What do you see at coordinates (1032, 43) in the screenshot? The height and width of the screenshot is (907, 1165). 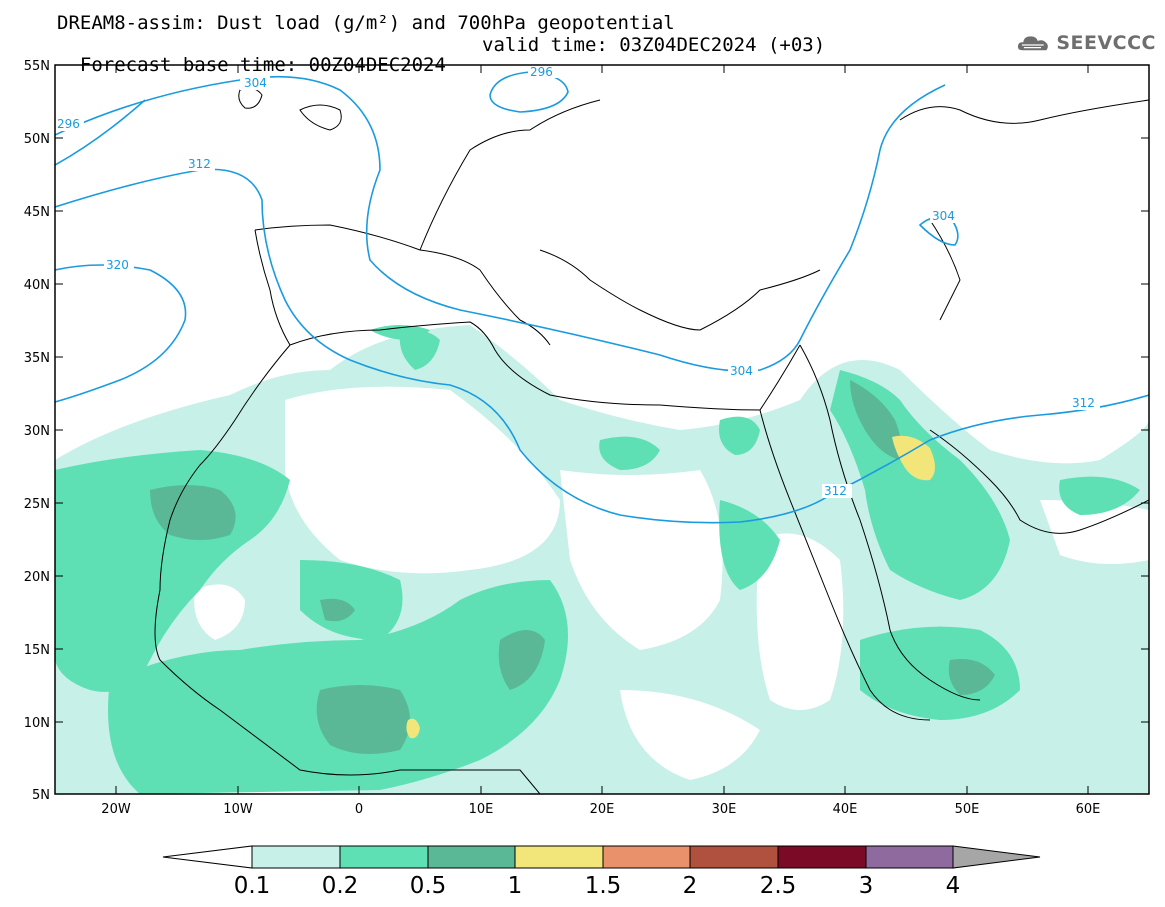 I see `cloud-icon` at bounding box center [1032, 43].